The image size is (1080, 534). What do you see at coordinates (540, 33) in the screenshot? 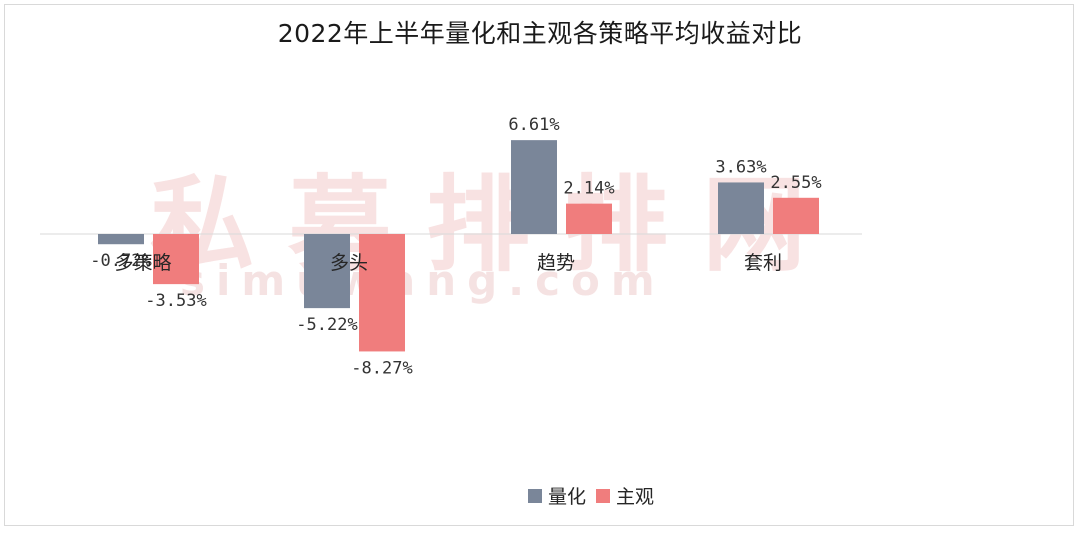
I see `chart-title: 2022年上半年量化和主观各策略平均收益对比` at bounding box center [540, 33].